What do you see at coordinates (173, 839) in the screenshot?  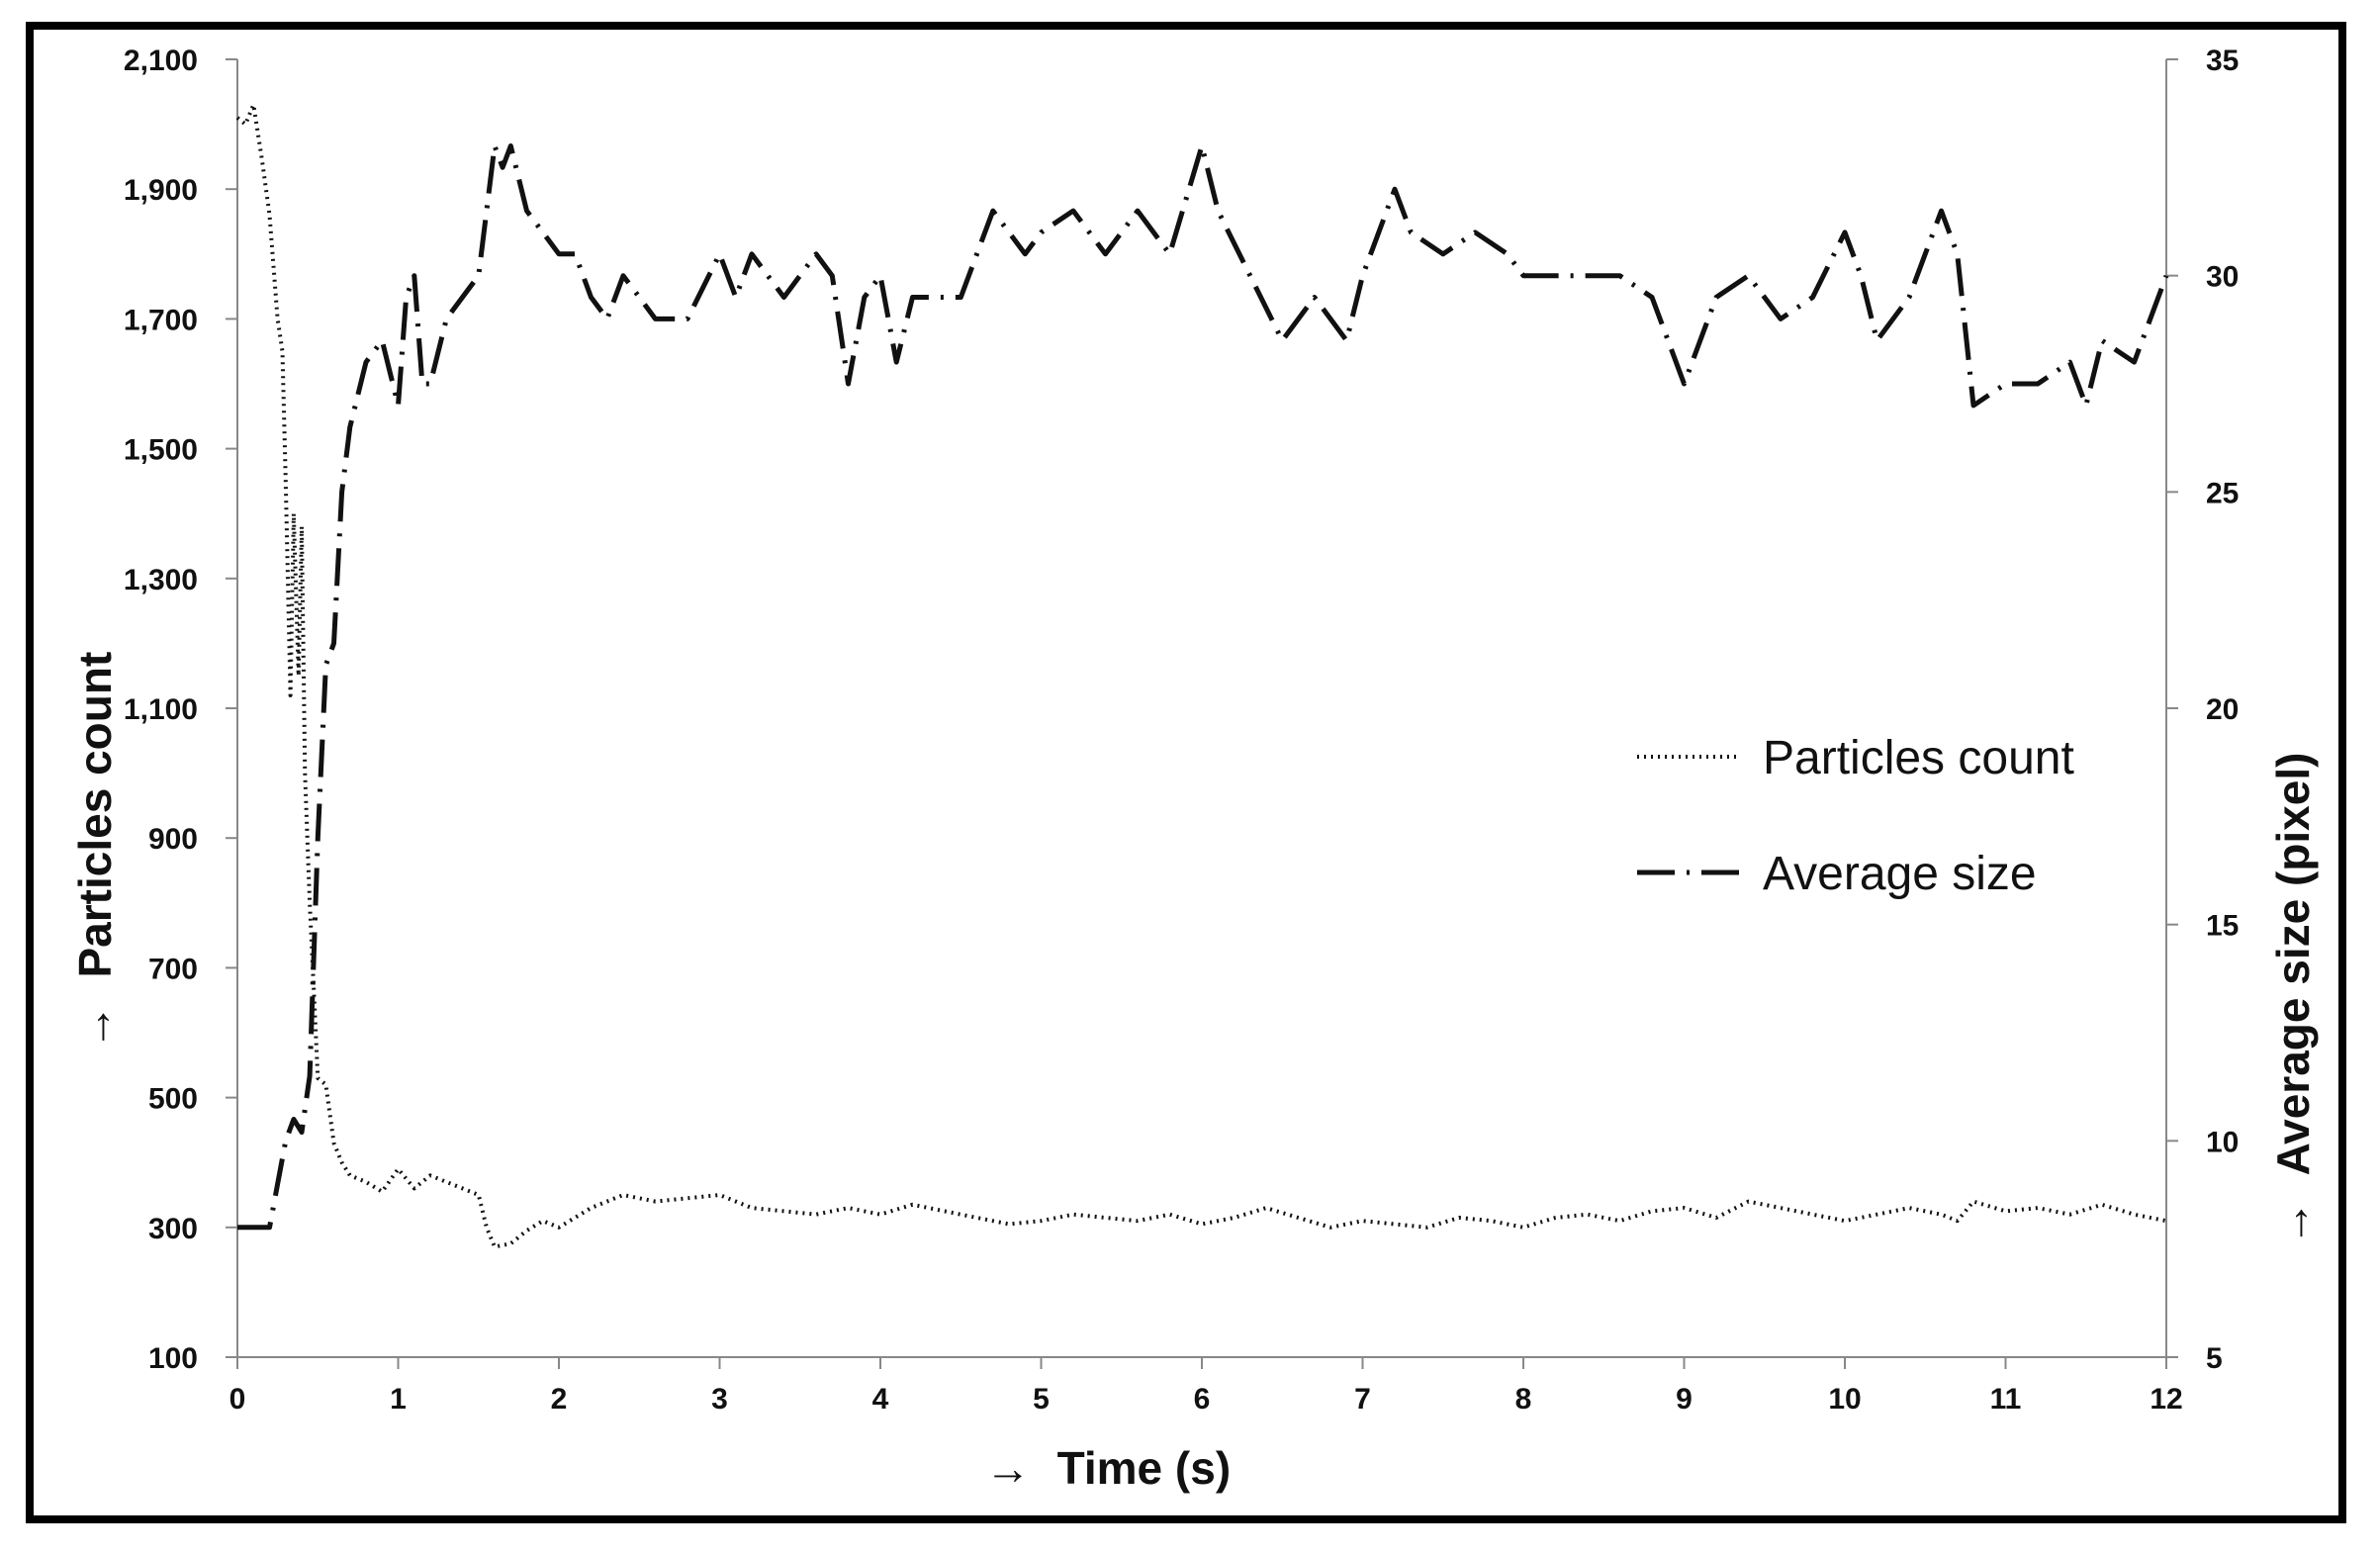 I see `y-left-tick-label: 900` at bounding box center [173, 839].